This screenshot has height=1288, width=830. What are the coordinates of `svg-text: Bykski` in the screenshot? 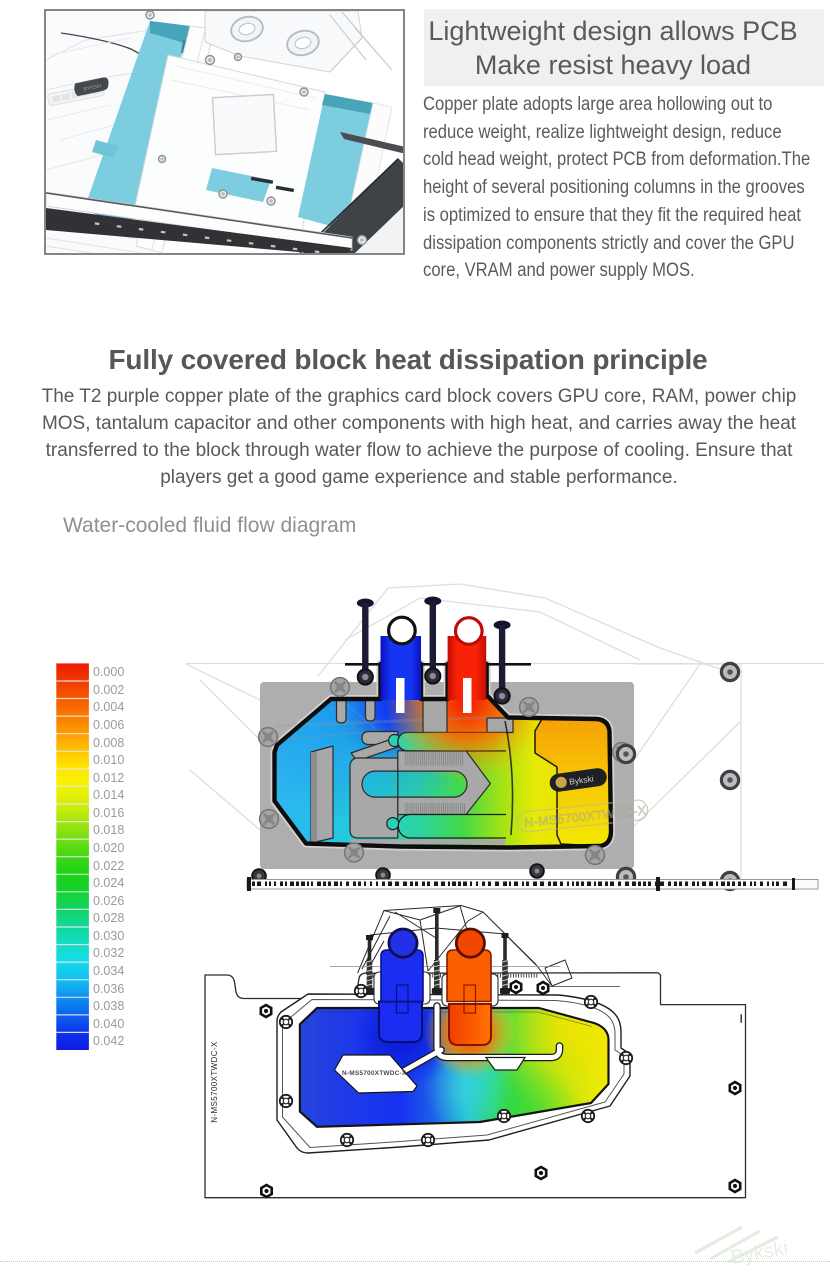 It's located at (581, 779).